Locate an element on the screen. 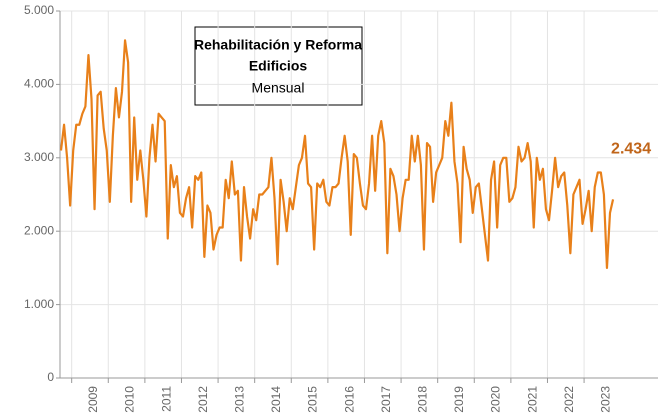 Image resolution: width=658 pixels, height=419 pixels. x-tick-label: 2019 is located at coordinates (459, 399).